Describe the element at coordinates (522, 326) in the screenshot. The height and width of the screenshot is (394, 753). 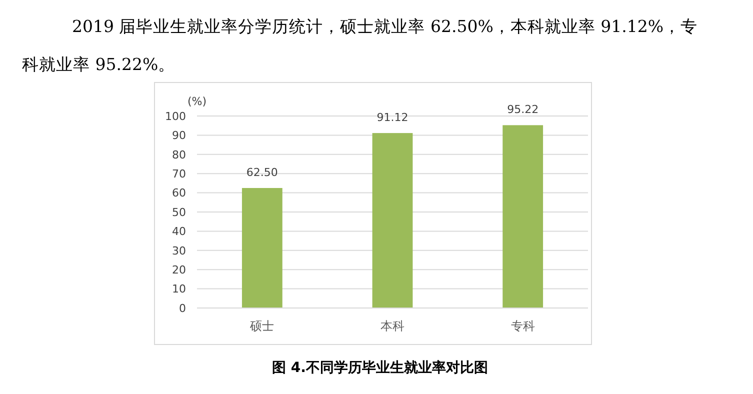
I see `x-tick-label: 专科` at that location.